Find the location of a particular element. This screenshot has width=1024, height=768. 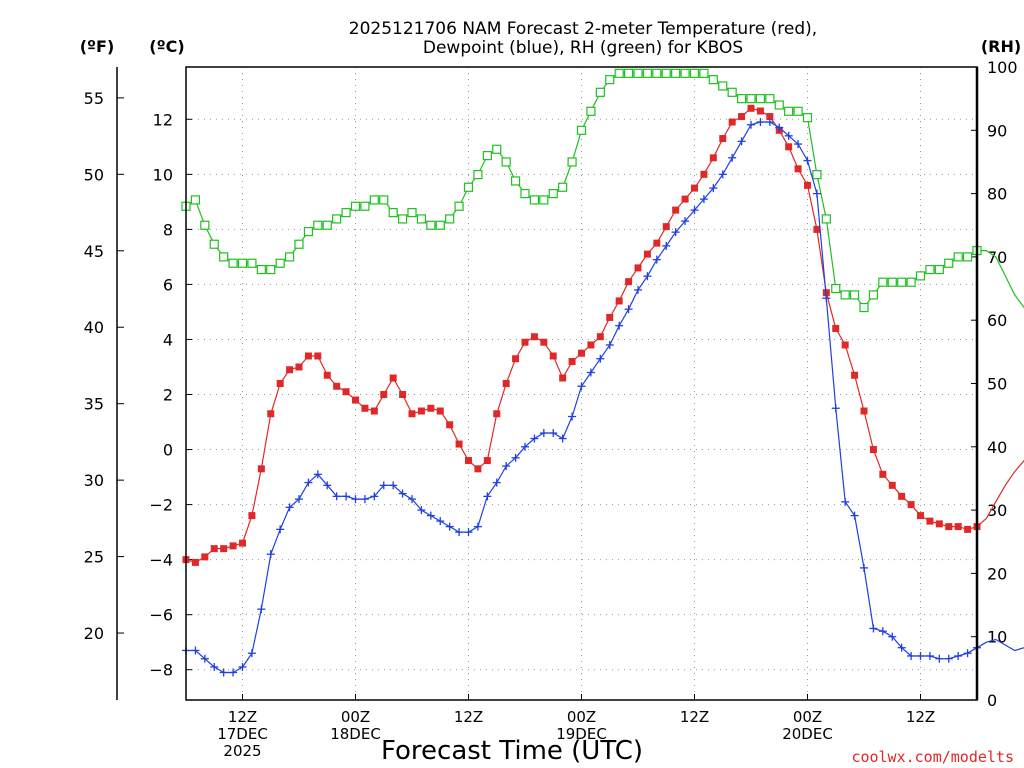

rh-tick-label: 100 is located at coordinates (1002, 67).